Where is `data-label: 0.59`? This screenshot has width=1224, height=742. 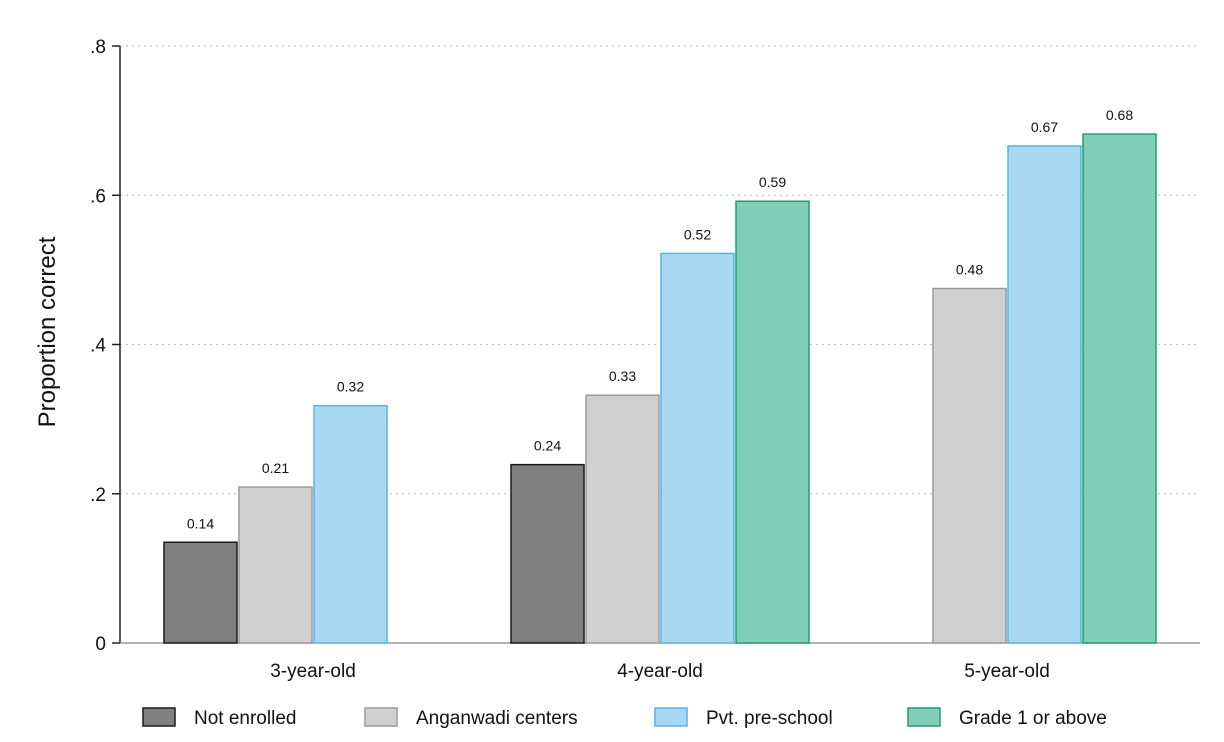
data-label: 0.59 is located at coordinates (772, 182).